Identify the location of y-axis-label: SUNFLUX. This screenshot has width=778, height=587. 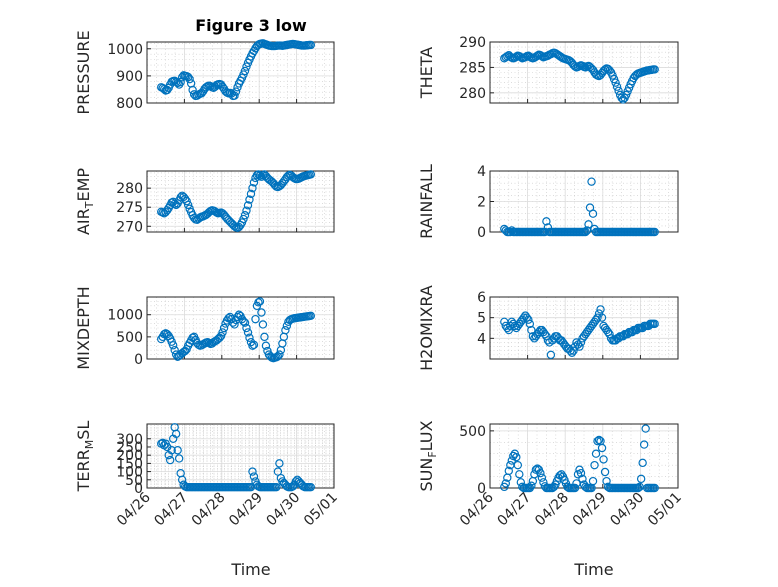
(428, 455).